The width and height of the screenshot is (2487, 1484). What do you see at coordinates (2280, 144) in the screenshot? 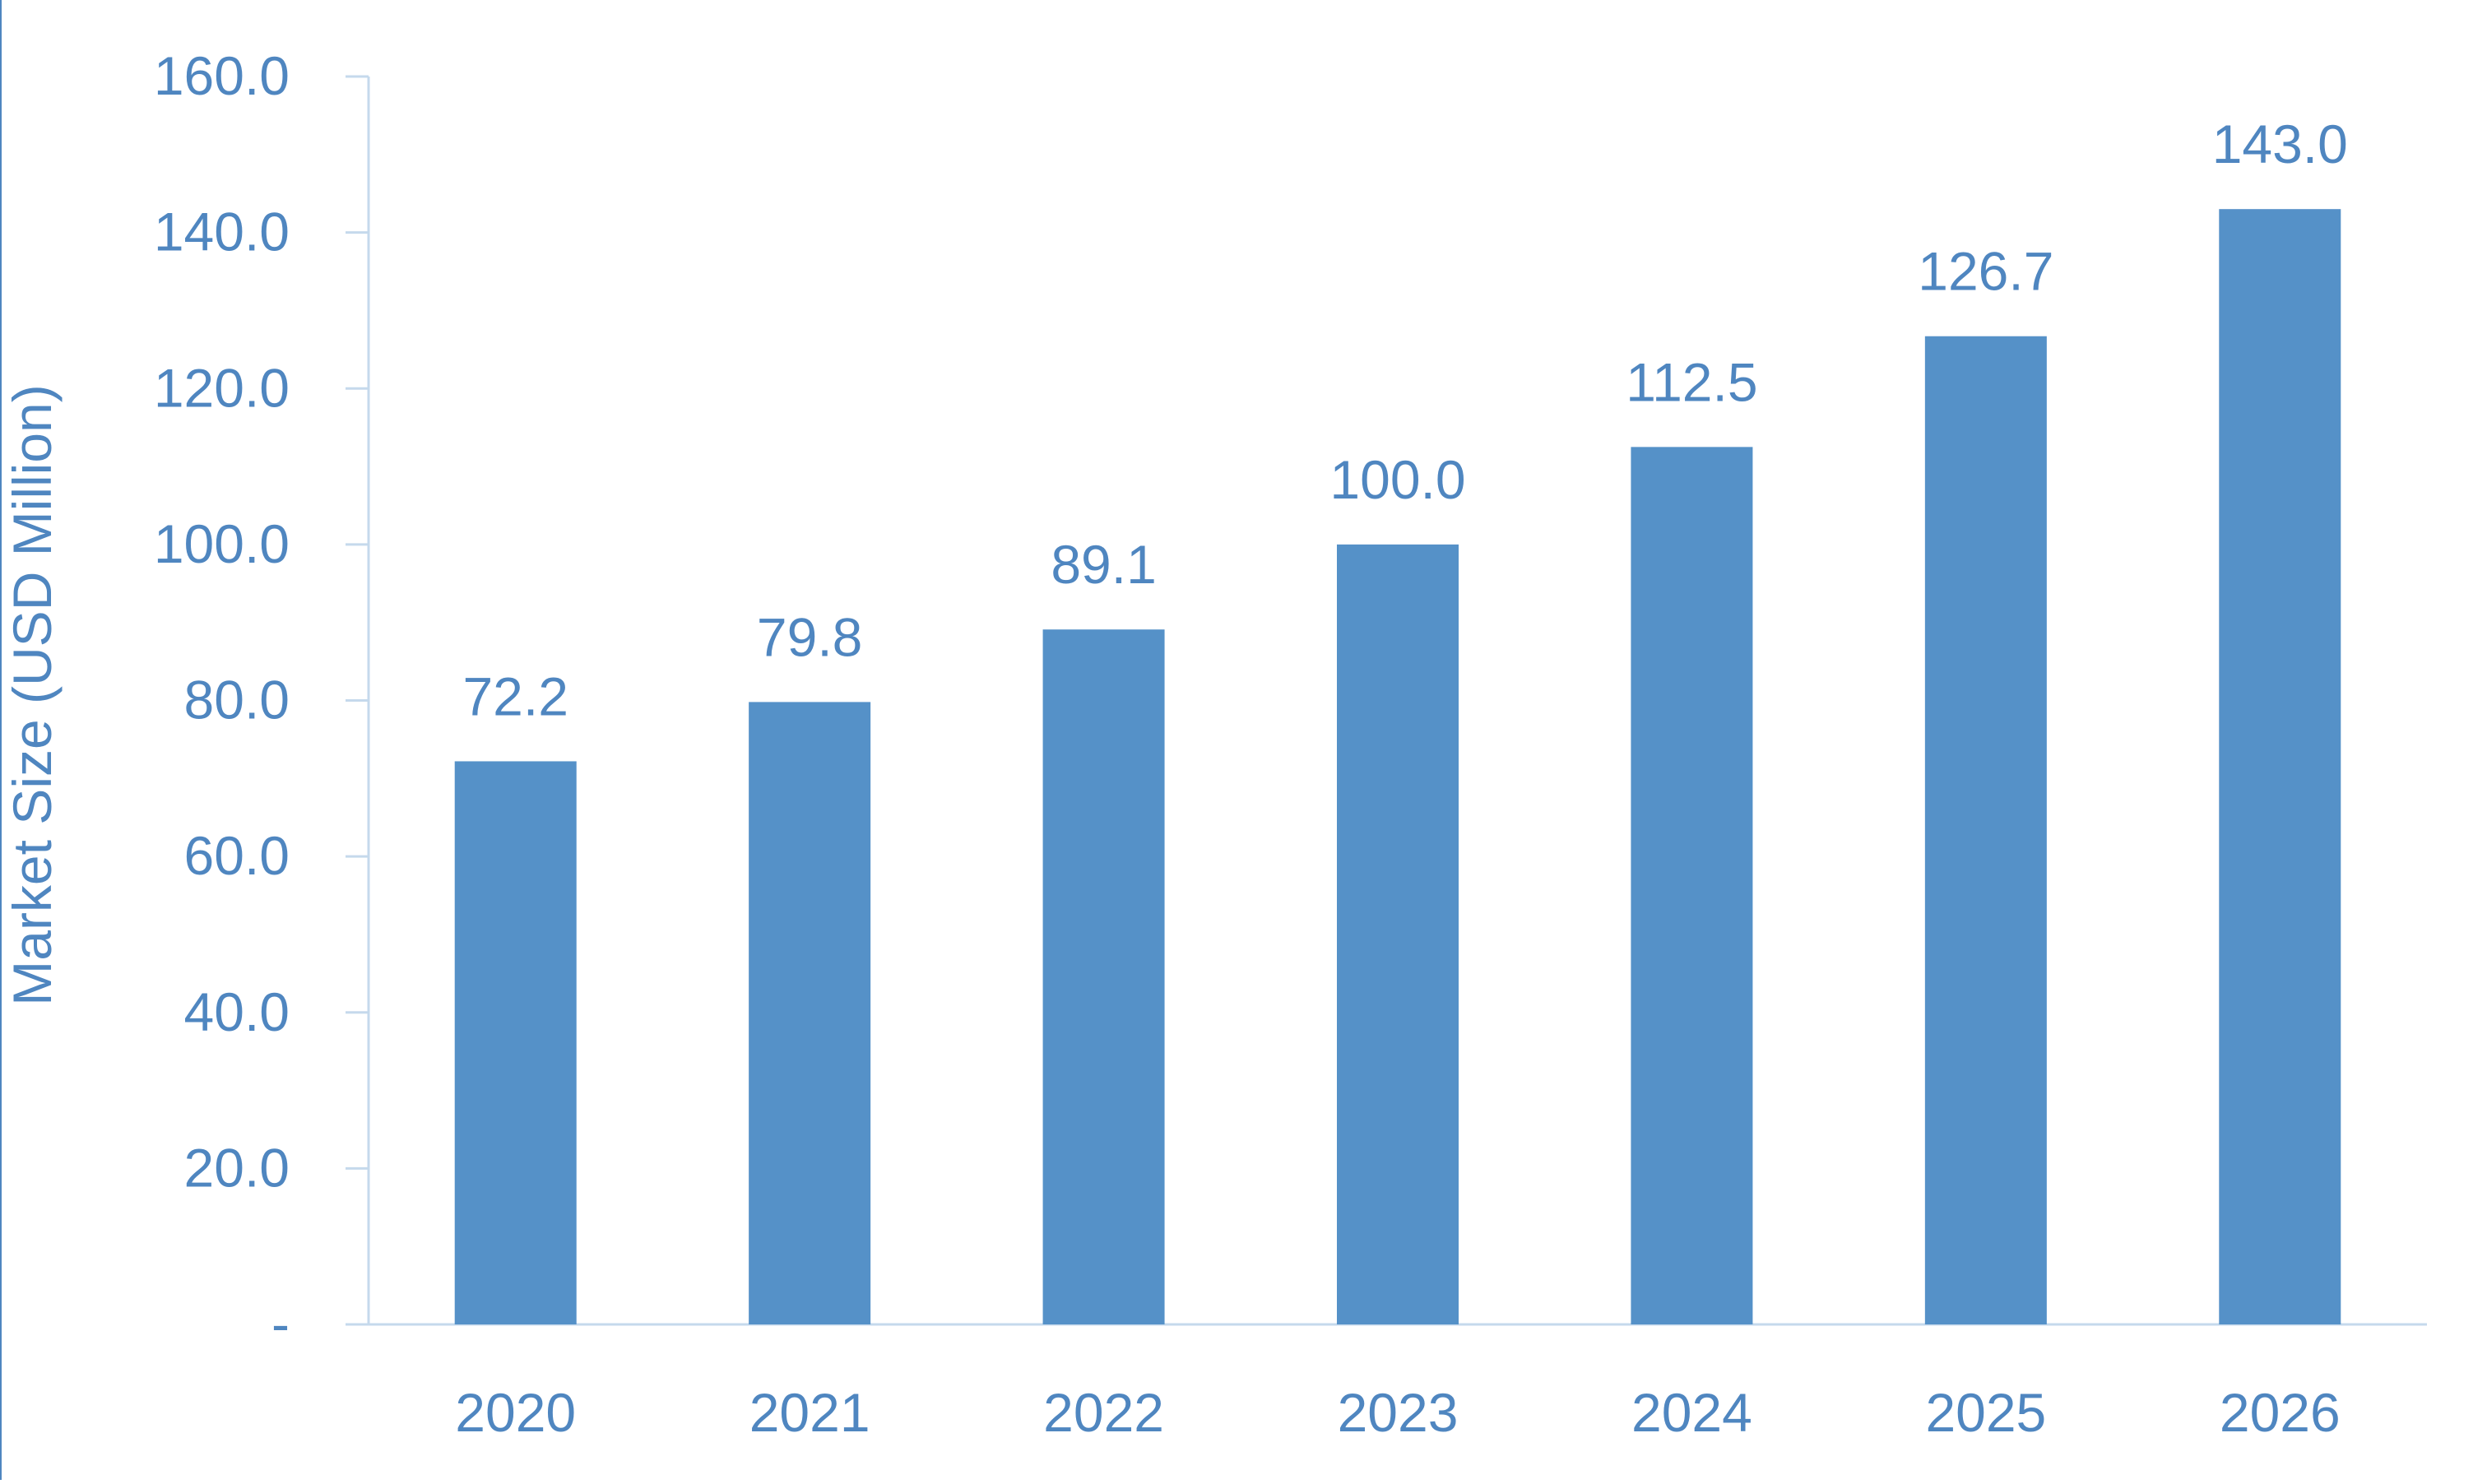
I see `data-label-2026: 143.0` at bounding box center [2280, 144].